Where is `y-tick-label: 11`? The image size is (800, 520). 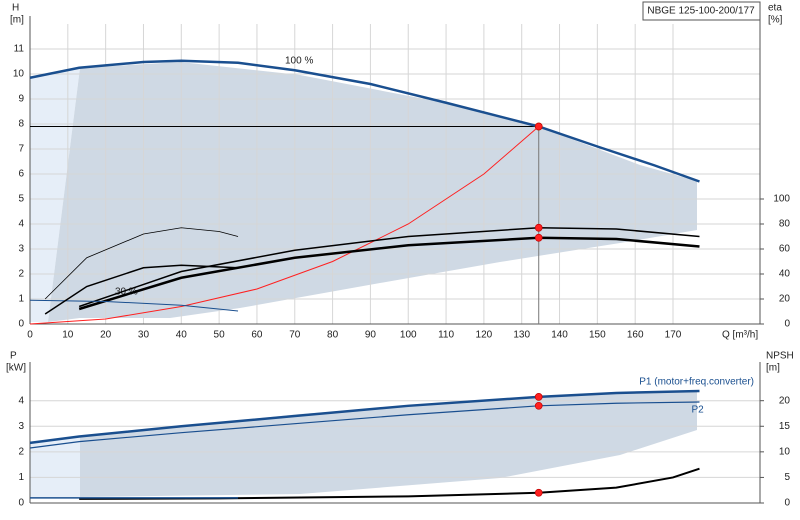 y-tick-label: 11 is located at coordinates (19, 49).